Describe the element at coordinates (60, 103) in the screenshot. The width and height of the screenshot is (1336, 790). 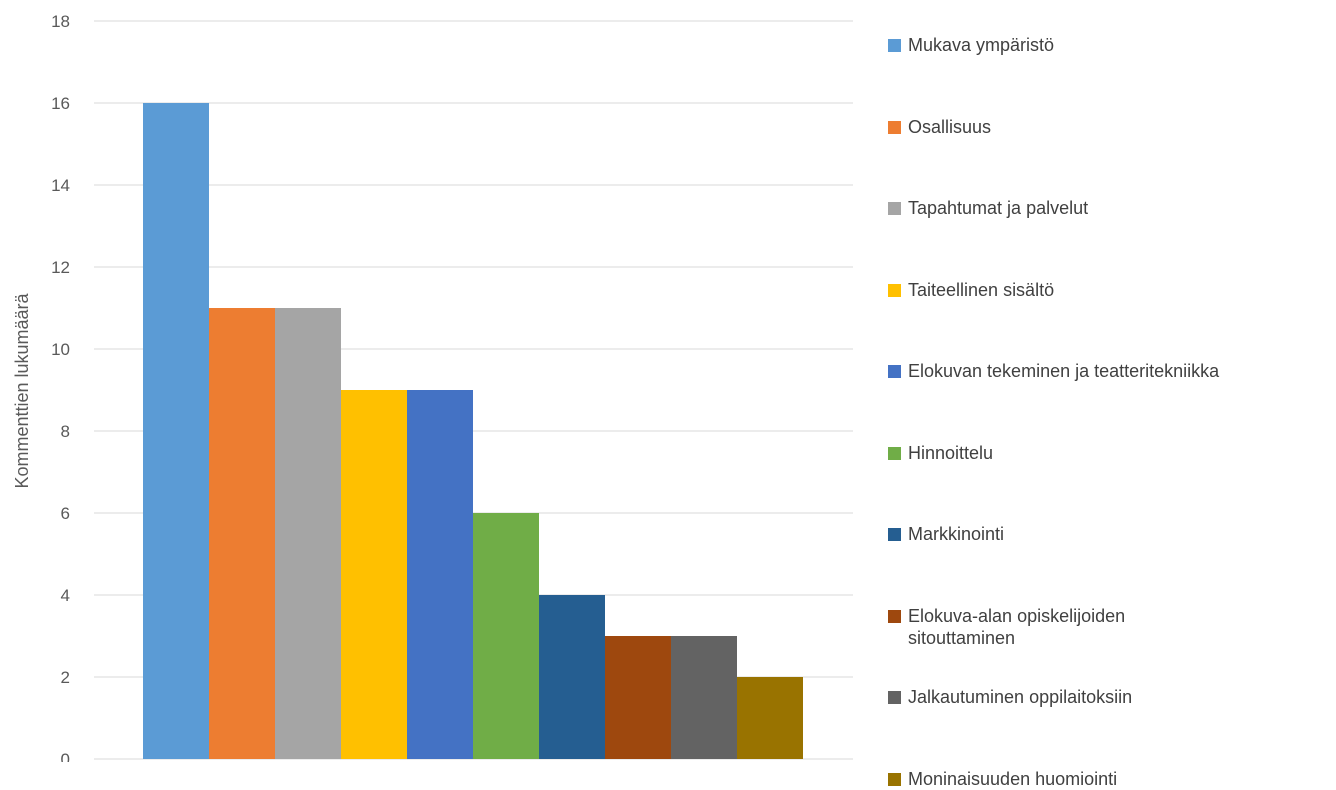
I see `y-tick-label: 16` at that location.